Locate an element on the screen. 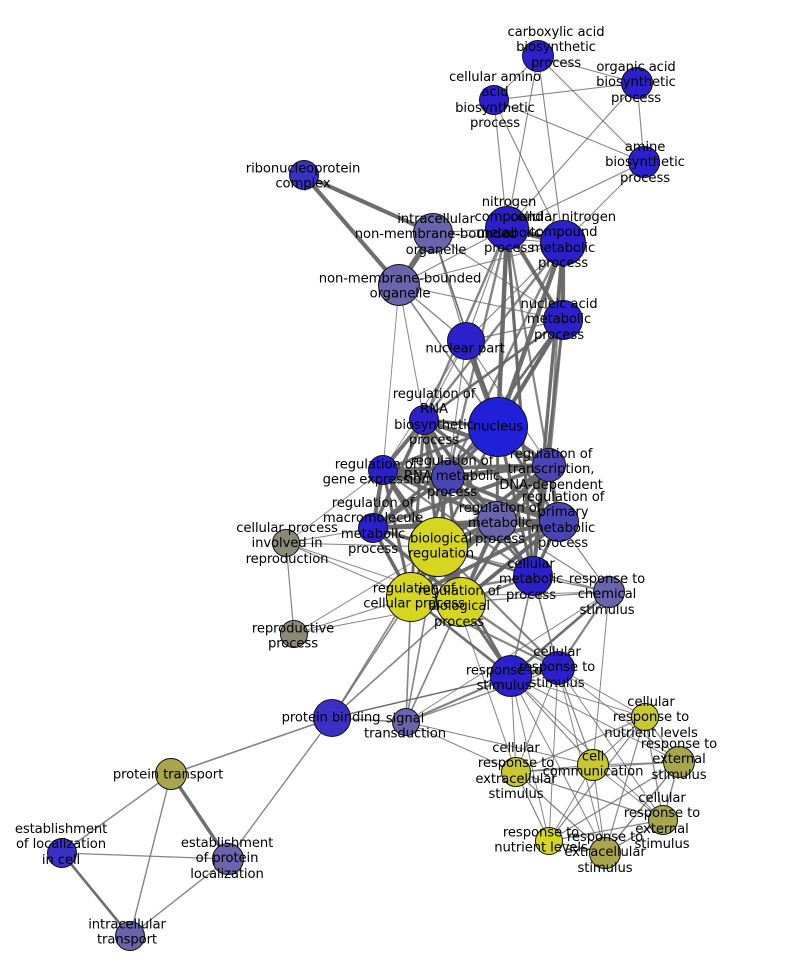 The width and height of the screenshot is (786, 971). node-label-carboxylic_acid_bio: carboxylic acid biosynthetic process is located at coordinates (556, 47).